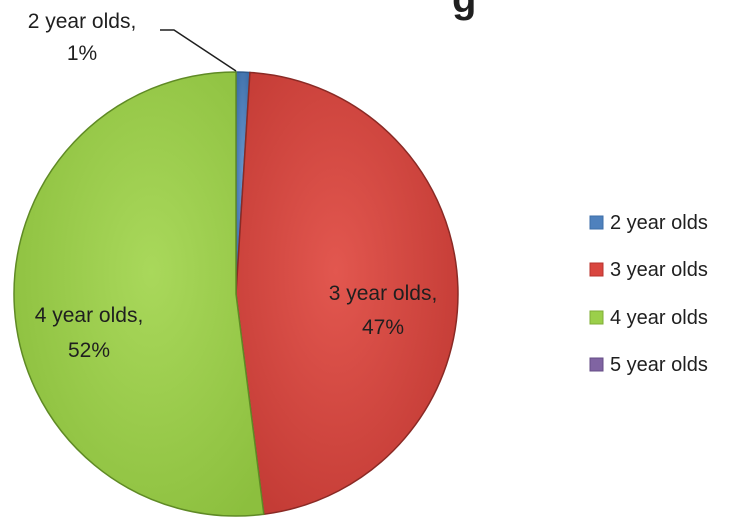 The image size is (738, 518). What do you see at coordinates (659, 223) in the screenshot?
I see `legend-label-2-year-olds: 2 year olds` at bounding box center [659, 223].